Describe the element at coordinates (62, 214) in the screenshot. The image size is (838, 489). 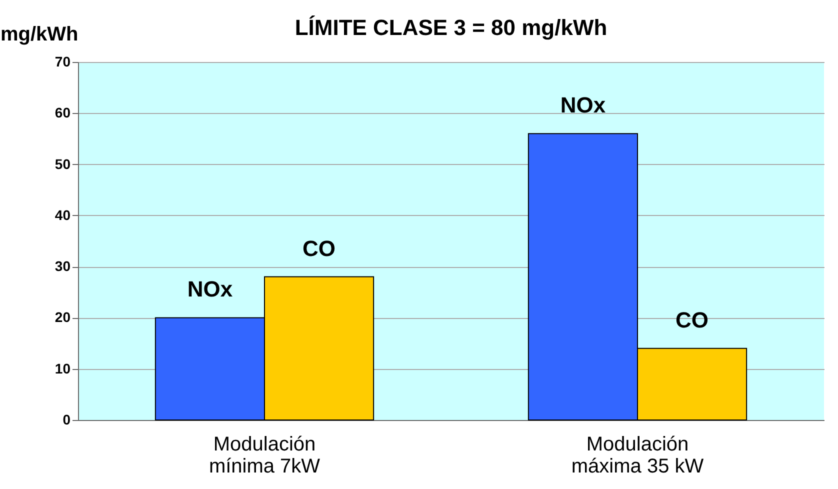
I see `y-tick-label: 40` at that location.